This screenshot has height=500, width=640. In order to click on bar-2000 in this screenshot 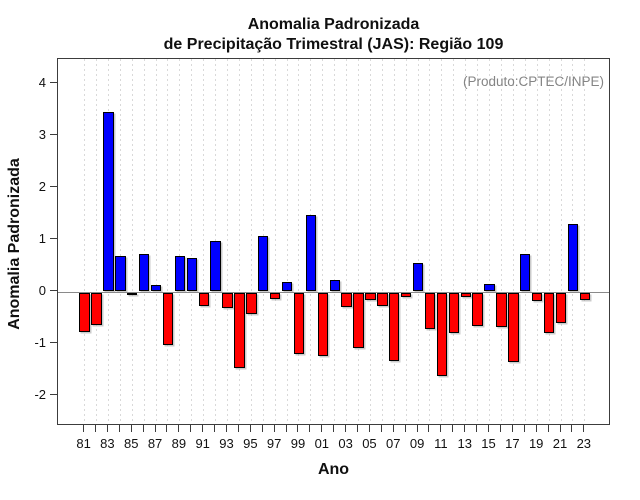, I will do `click(311, 253)`.